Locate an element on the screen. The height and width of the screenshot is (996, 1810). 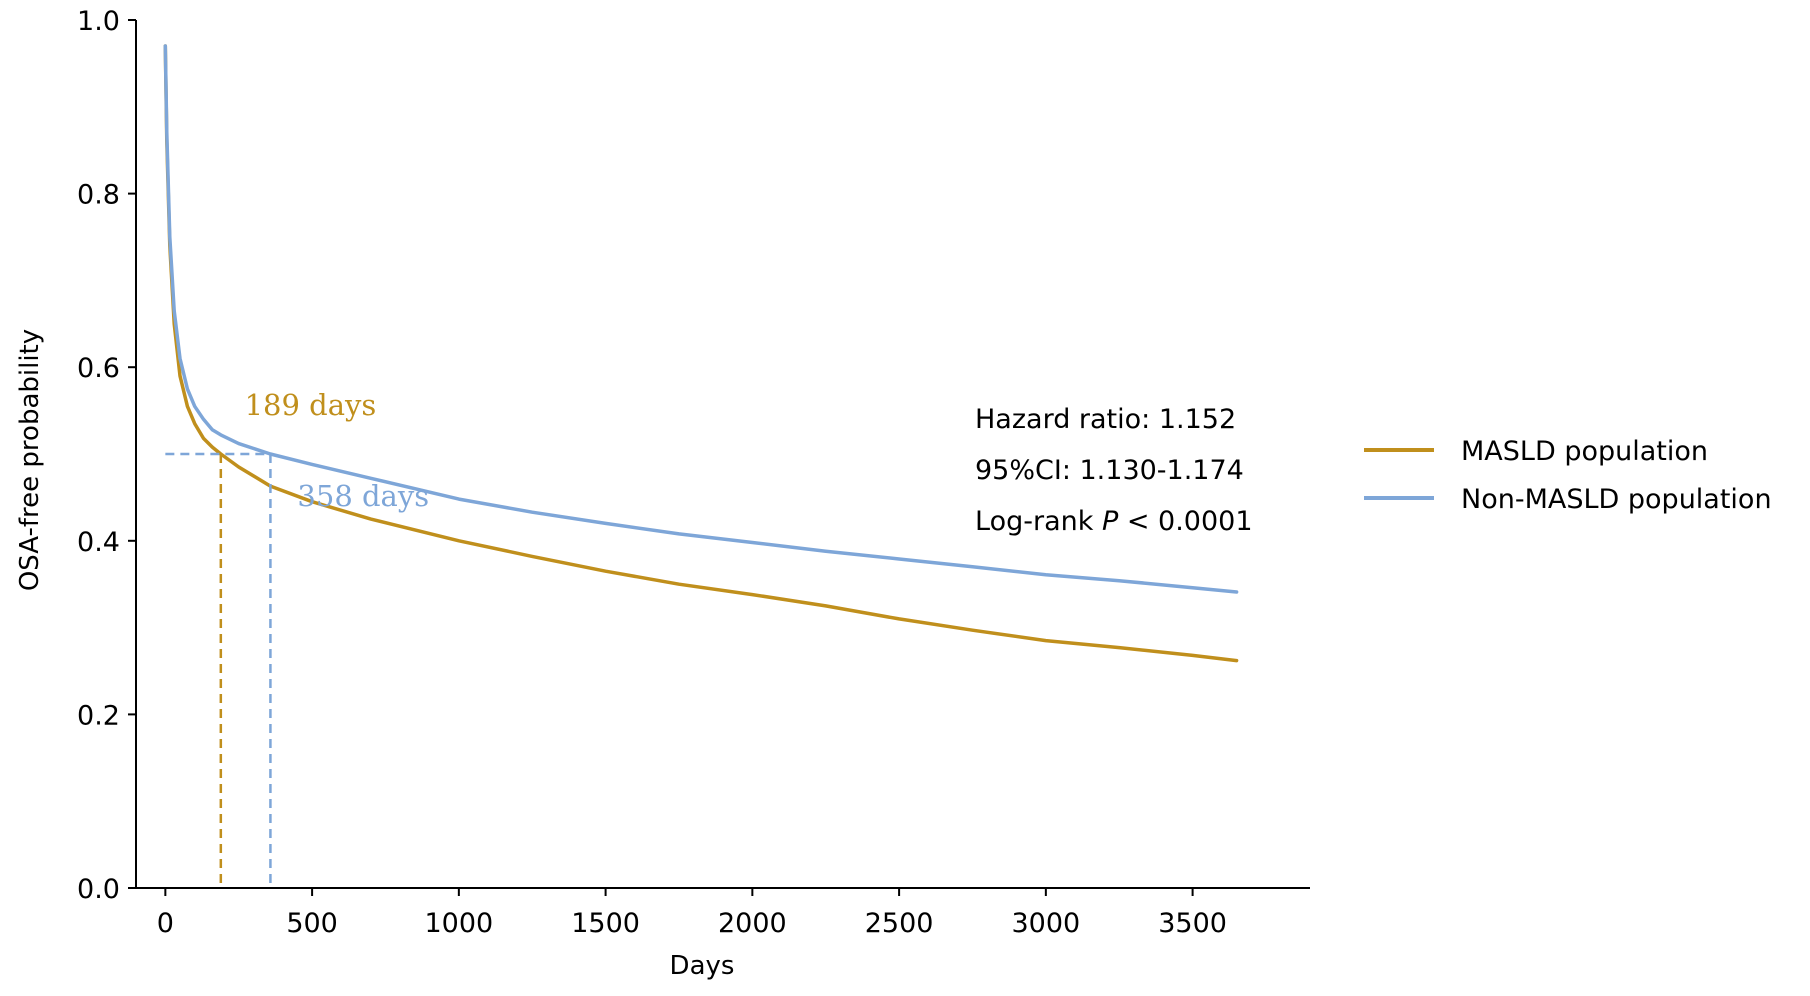
legend-label-masld: MASLD population is located at coordinates (1584, 451).